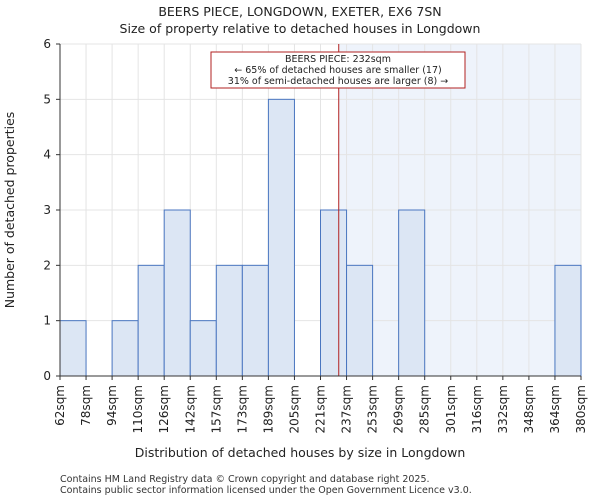 The image size is (600, 500). I want to click on x-tick-label: 110sqm, so click(138, 409).